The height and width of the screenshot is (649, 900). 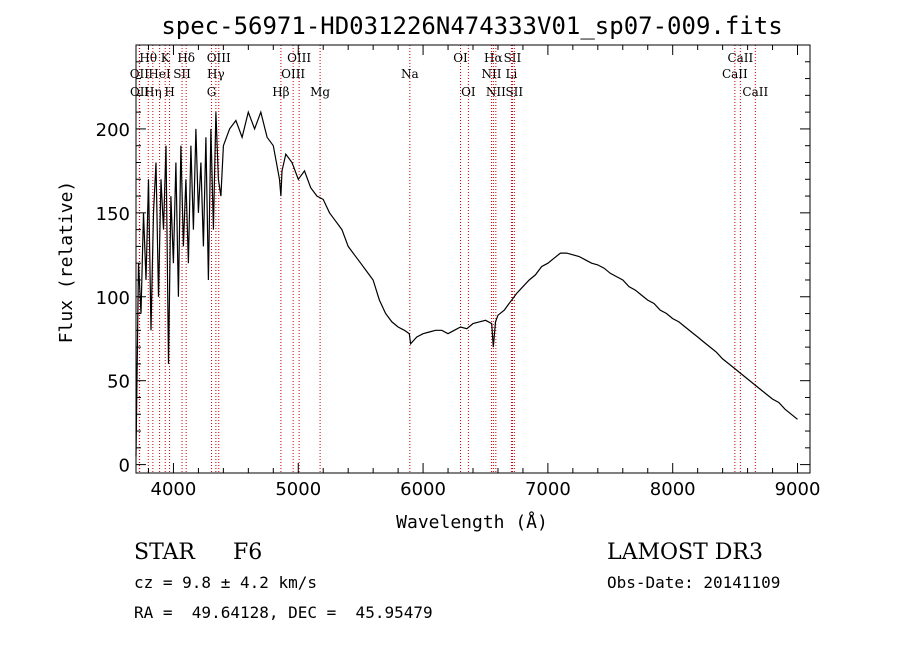 What do you see at coordinates (118, 382) in the screenshot?
I see `y-tick-label: 50` at bounding box center [118, 382].